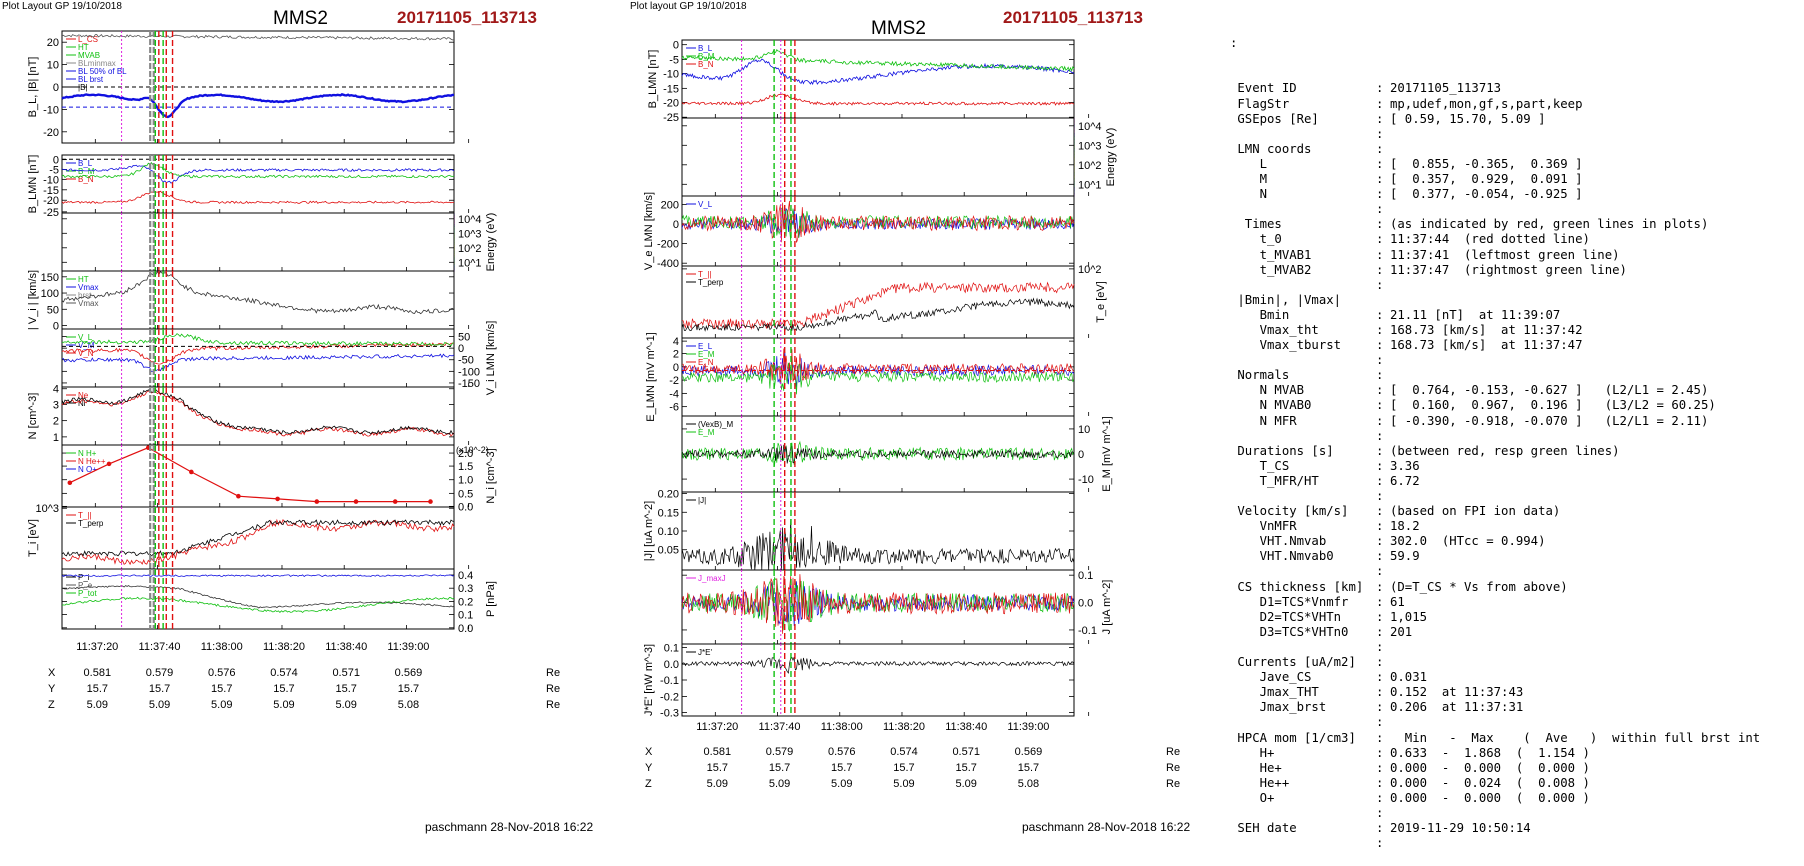 The image size is (1804, 866). Describe the element at coordinates (669, 713) in the screenshot. I see `y-tick-label: -0.3` at that location.